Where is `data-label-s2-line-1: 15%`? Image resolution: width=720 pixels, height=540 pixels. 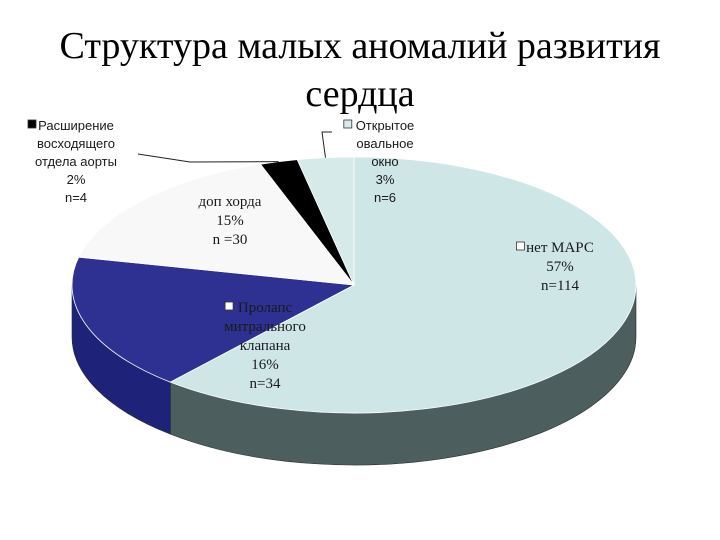 data-label-s2-line-1: 15% is located at coordinates (230, 221).